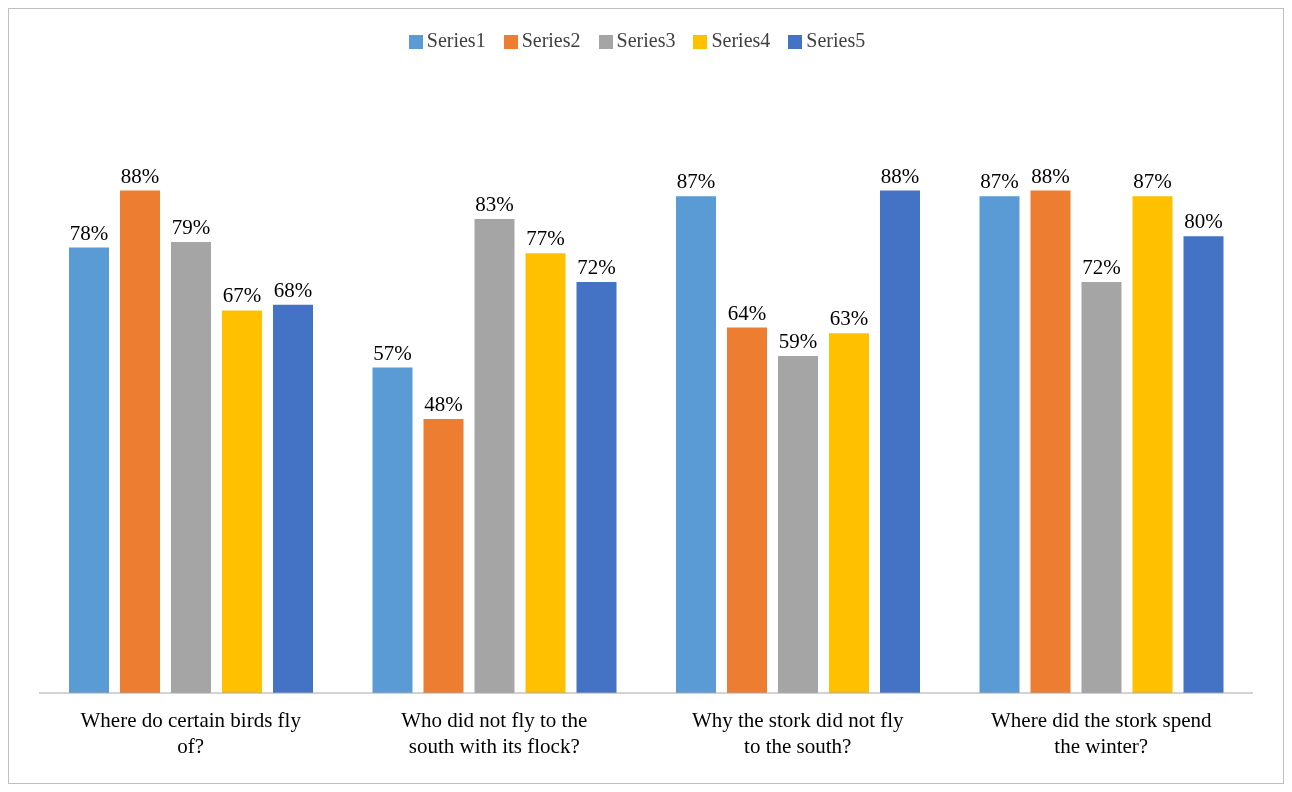 This screenshot has height=792, width=1292. What do you see at coordinates (89, 232) in the screenshot?
I see `data-label: 78%` at bounding box center [89, 232].